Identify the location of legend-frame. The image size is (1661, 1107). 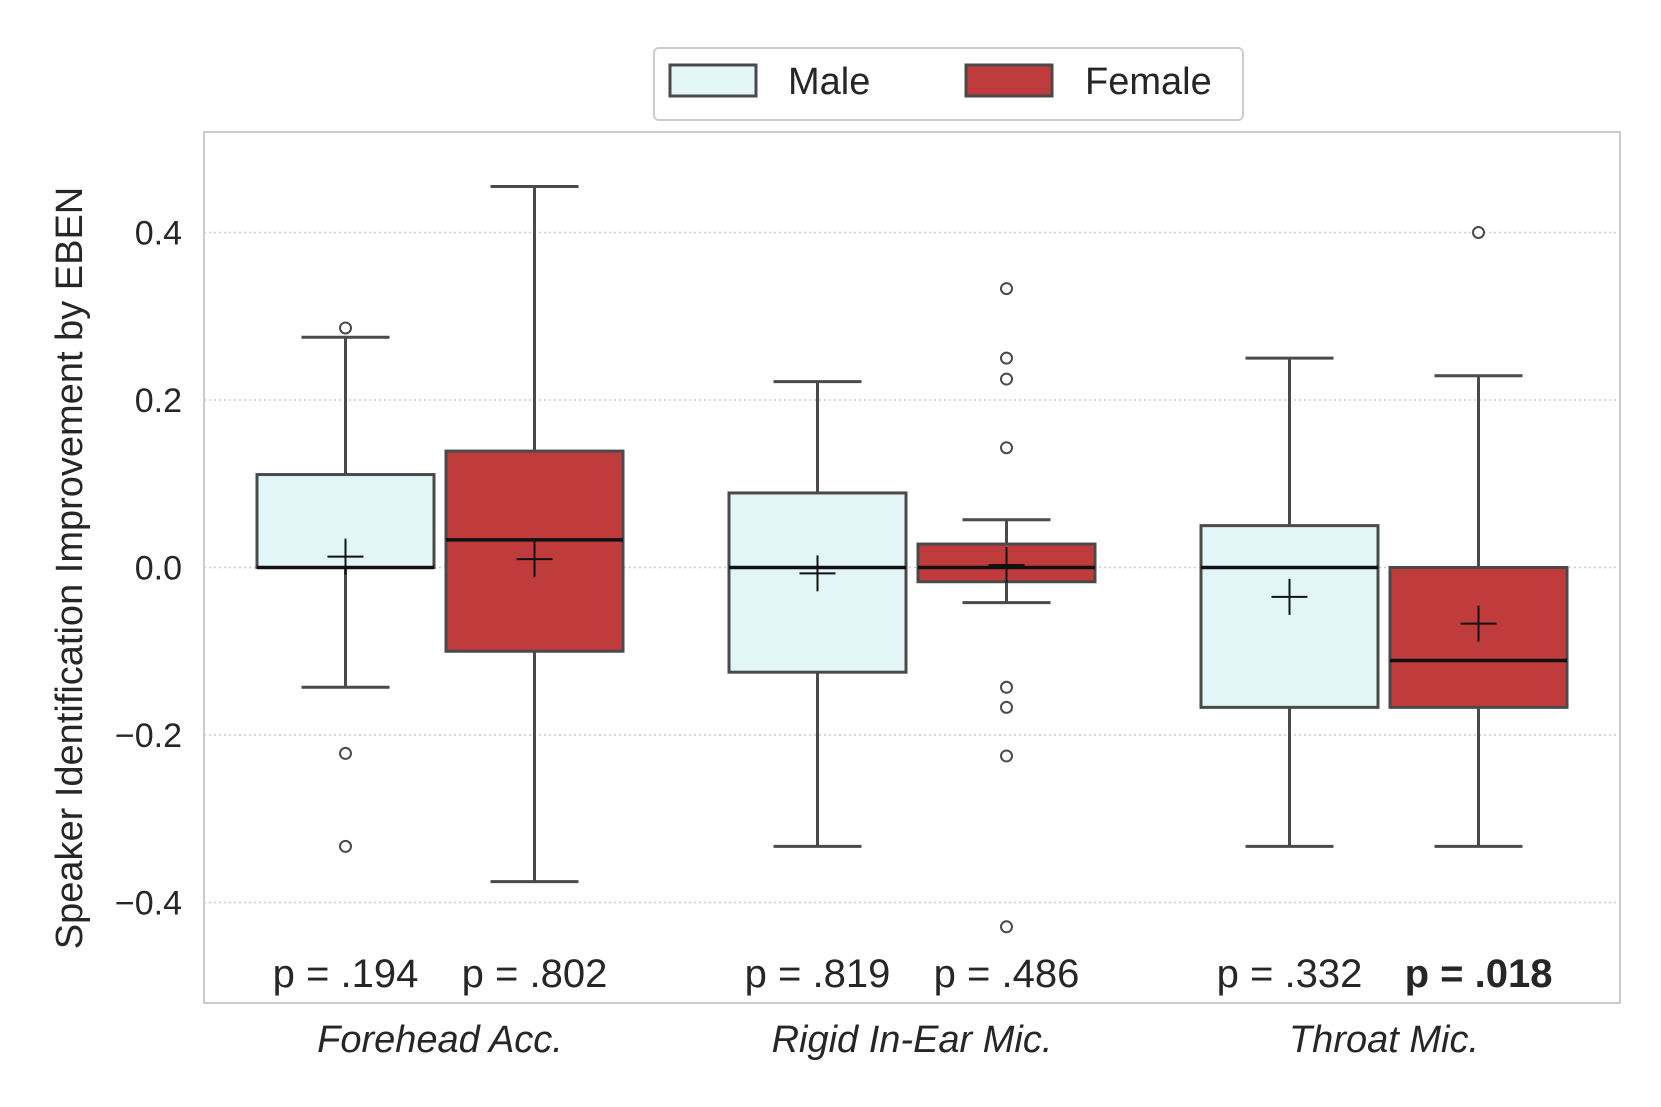
(948, 84).